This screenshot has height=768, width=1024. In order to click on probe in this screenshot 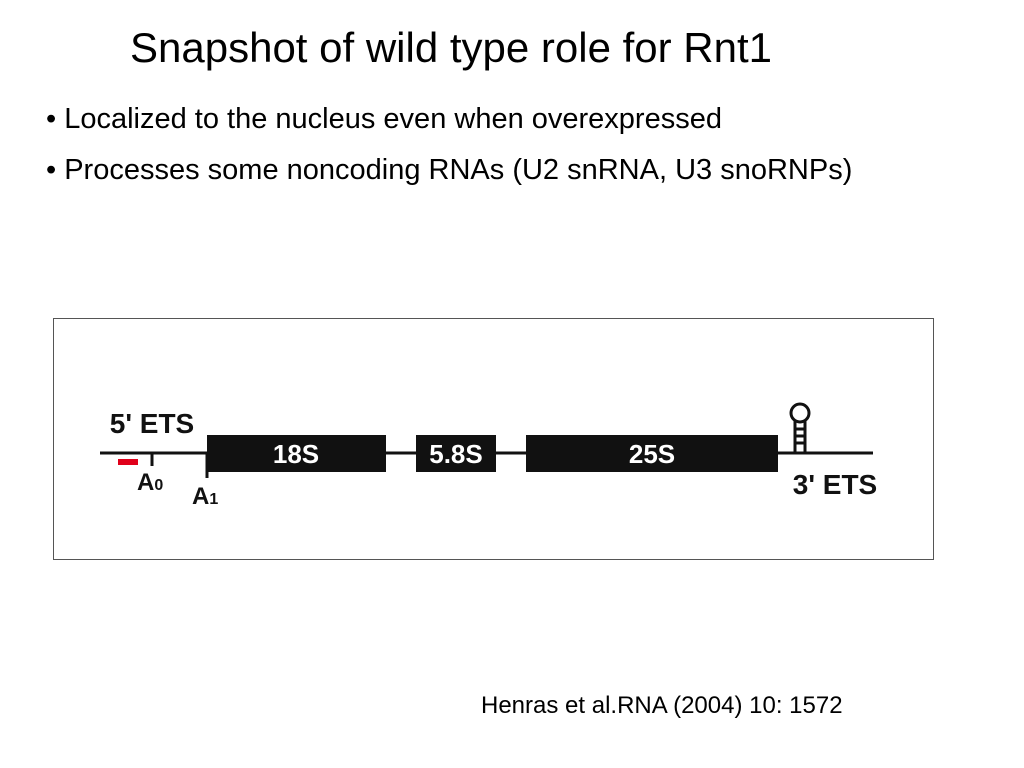, I will do `click(128, 462)`.